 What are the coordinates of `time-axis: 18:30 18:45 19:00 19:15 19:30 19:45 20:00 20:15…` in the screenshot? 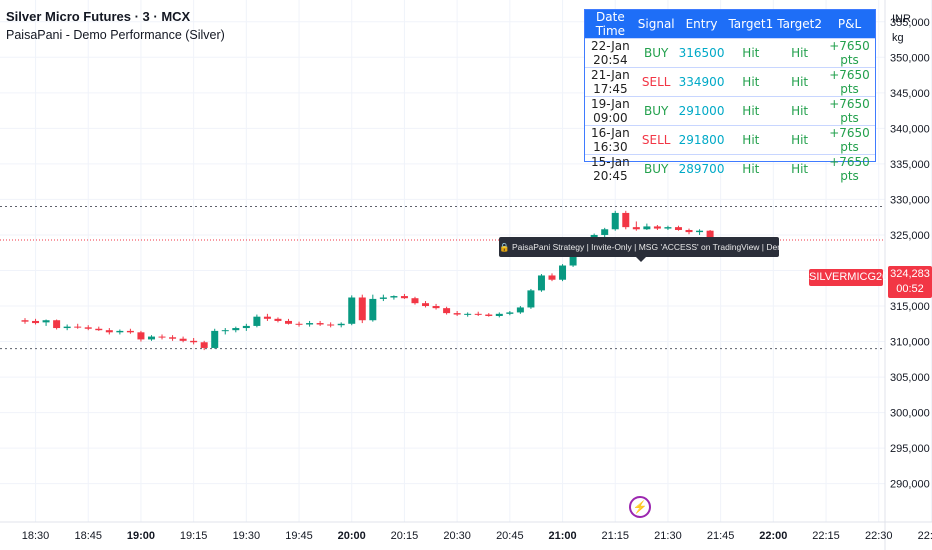 It's located at (477, 536).